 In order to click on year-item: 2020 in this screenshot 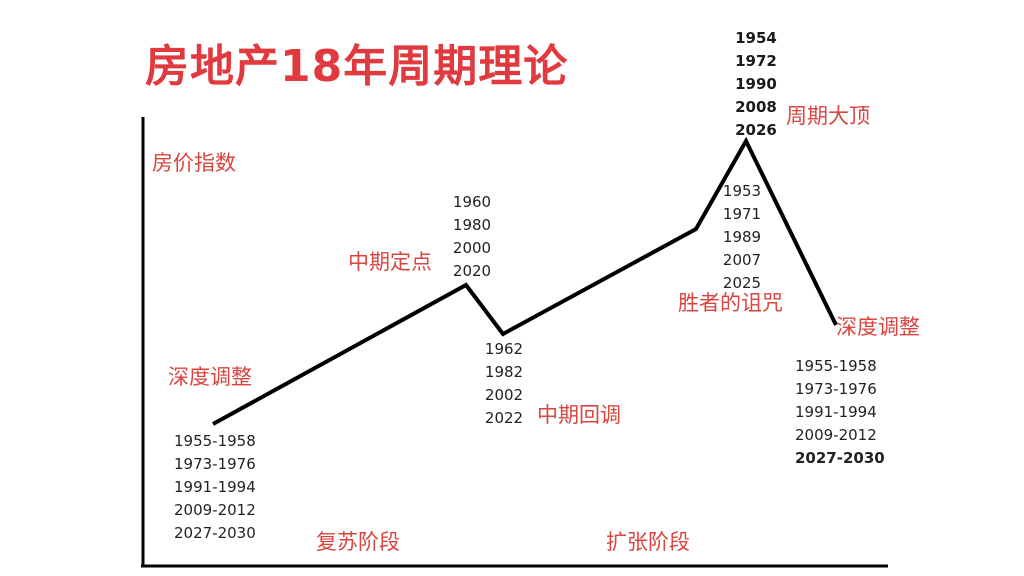, I will do `click(472, 271)`.